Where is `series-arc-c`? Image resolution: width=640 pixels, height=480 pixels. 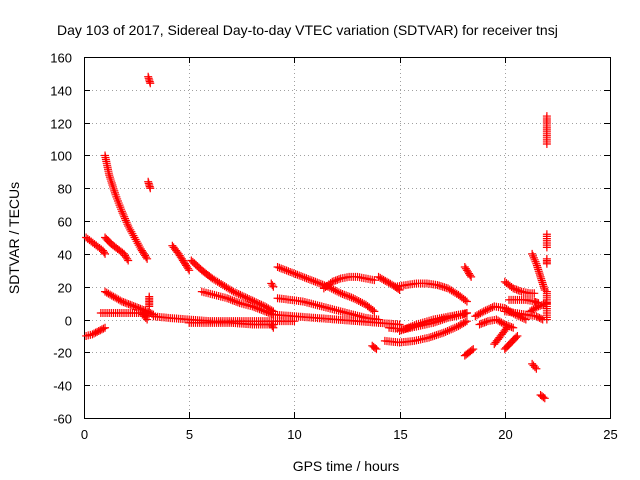 series-arc-c is located at coordinates (117, 249).